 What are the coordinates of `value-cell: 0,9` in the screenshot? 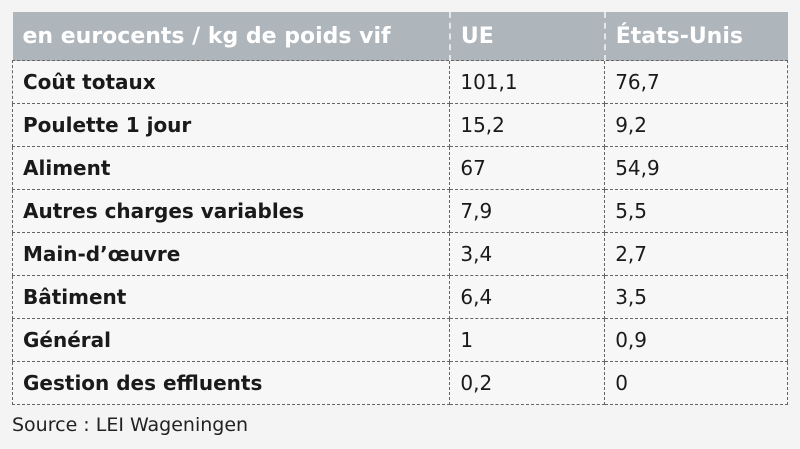 It's located at (696, 340).